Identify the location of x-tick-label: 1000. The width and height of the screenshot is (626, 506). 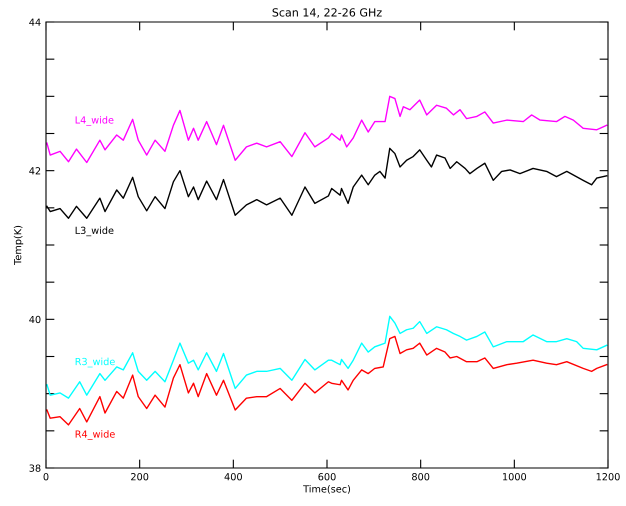
(514, 476).